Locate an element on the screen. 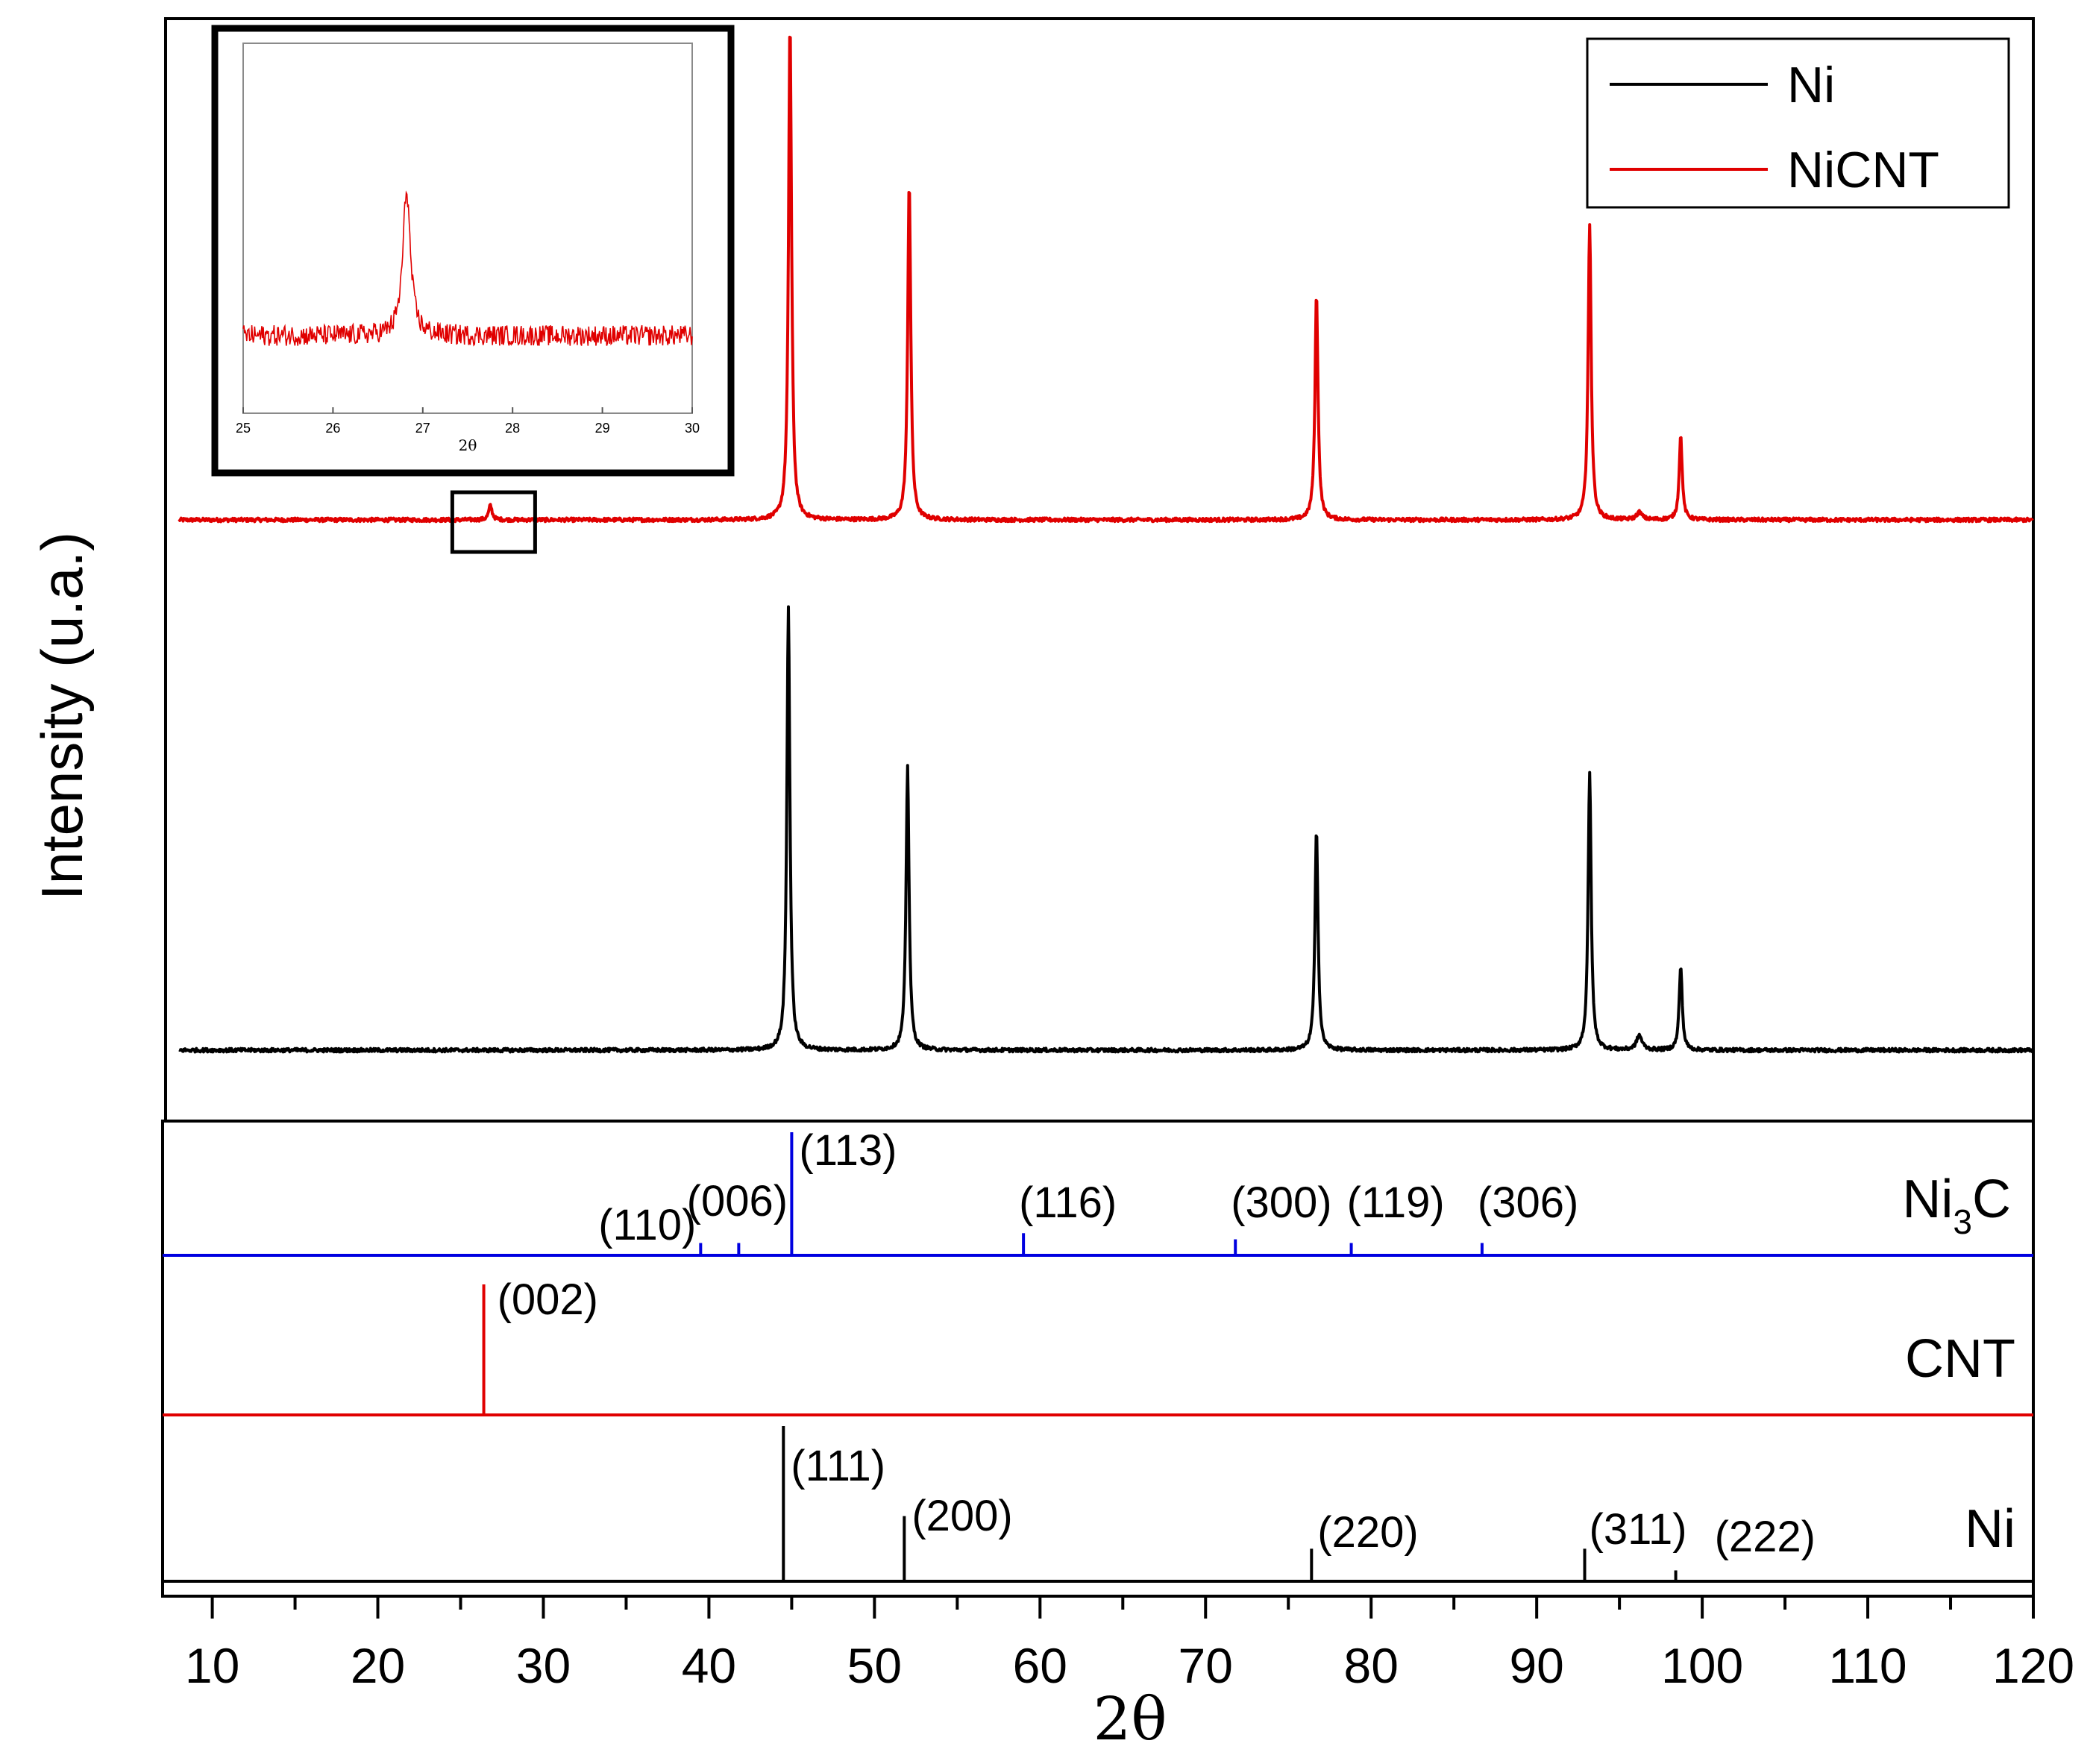 This screenshot has height=1764, width=2093. inset-panel: 25 26 27 28 29 30 2θ is located at coordinates (473, 251).